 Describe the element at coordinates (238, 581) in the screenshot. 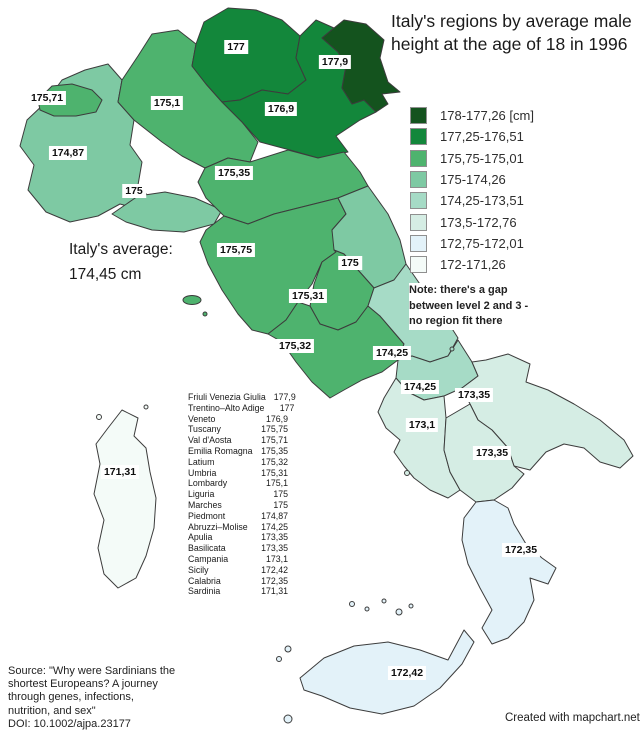

I see `table-row: Calabria 172,35` at that location.